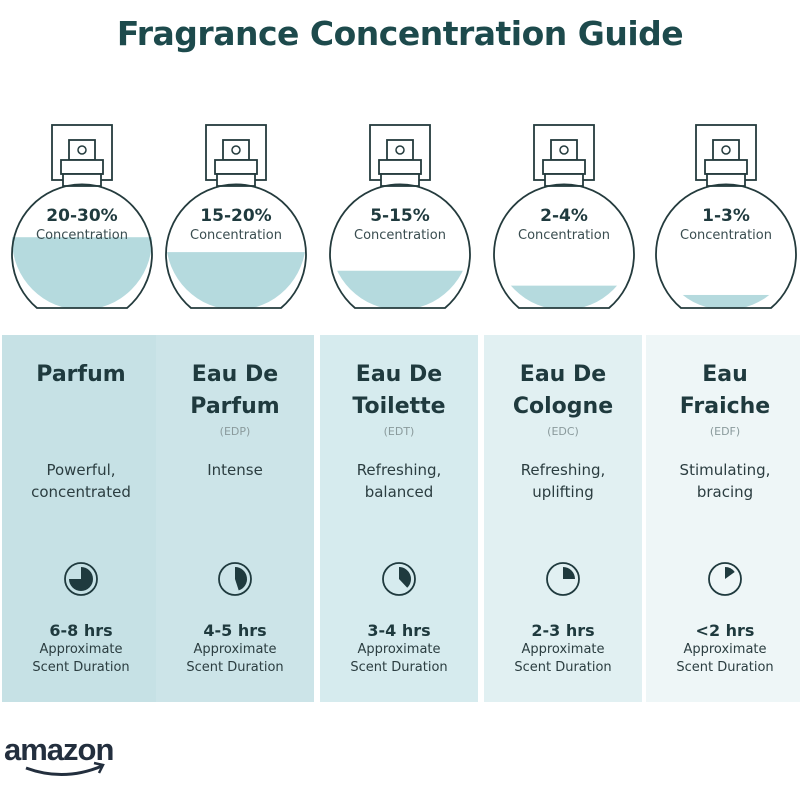  Describe the element at coordinates (723, 391) in the screenshot. I see `fragrance-name: Eau Fraiche` at that location.